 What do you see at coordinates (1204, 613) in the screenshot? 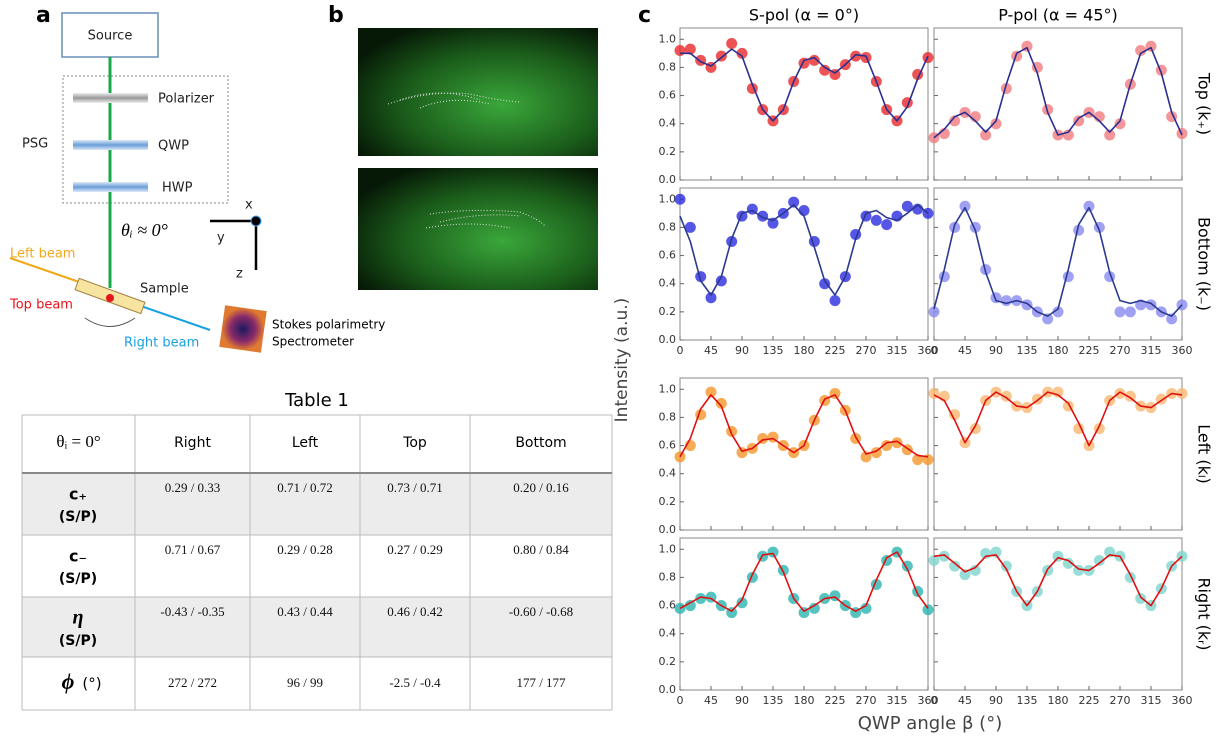
I see `row-label: Right (kᵣ)` at bounding box center [1204, 613].